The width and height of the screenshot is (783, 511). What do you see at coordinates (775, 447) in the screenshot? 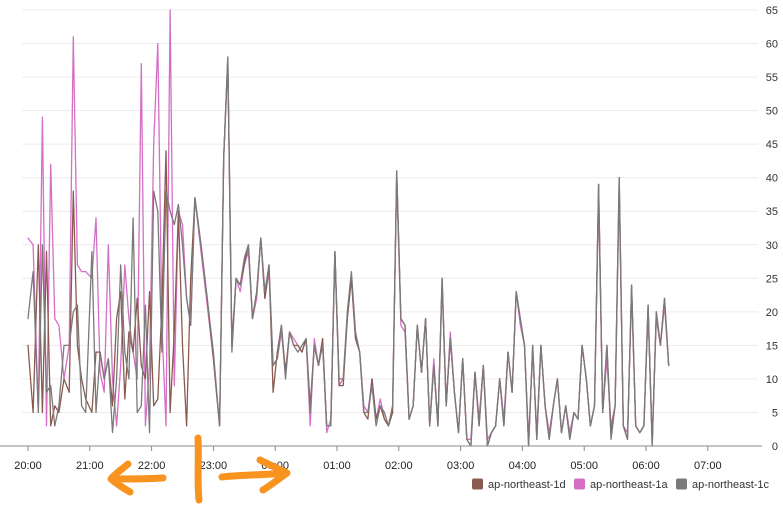
I see `y-tick-label: 0` at bounding box center [775, 447].